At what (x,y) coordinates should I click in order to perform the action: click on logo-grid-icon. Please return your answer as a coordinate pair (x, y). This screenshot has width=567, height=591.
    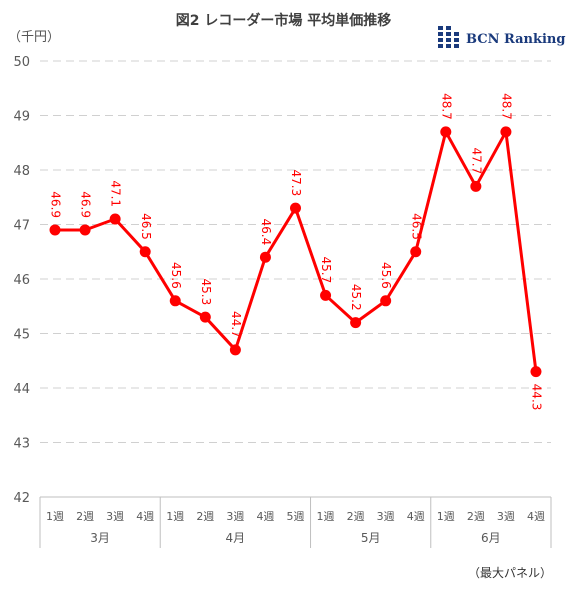
    Looking at the image, I should click on (448, 37).